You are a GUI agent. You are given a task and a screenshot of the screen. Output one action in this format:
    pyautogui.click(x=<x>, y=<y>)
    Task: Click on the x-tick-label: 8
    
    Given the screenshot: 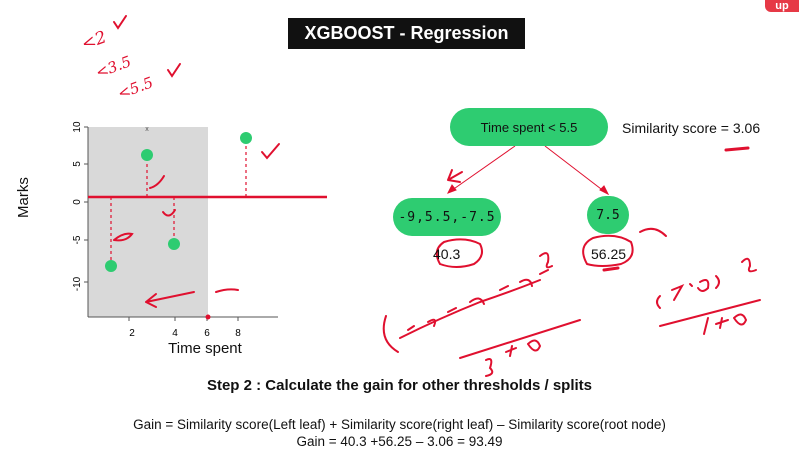 What is the action you would take?
    pyautogui.click(x=238, y=333)
    